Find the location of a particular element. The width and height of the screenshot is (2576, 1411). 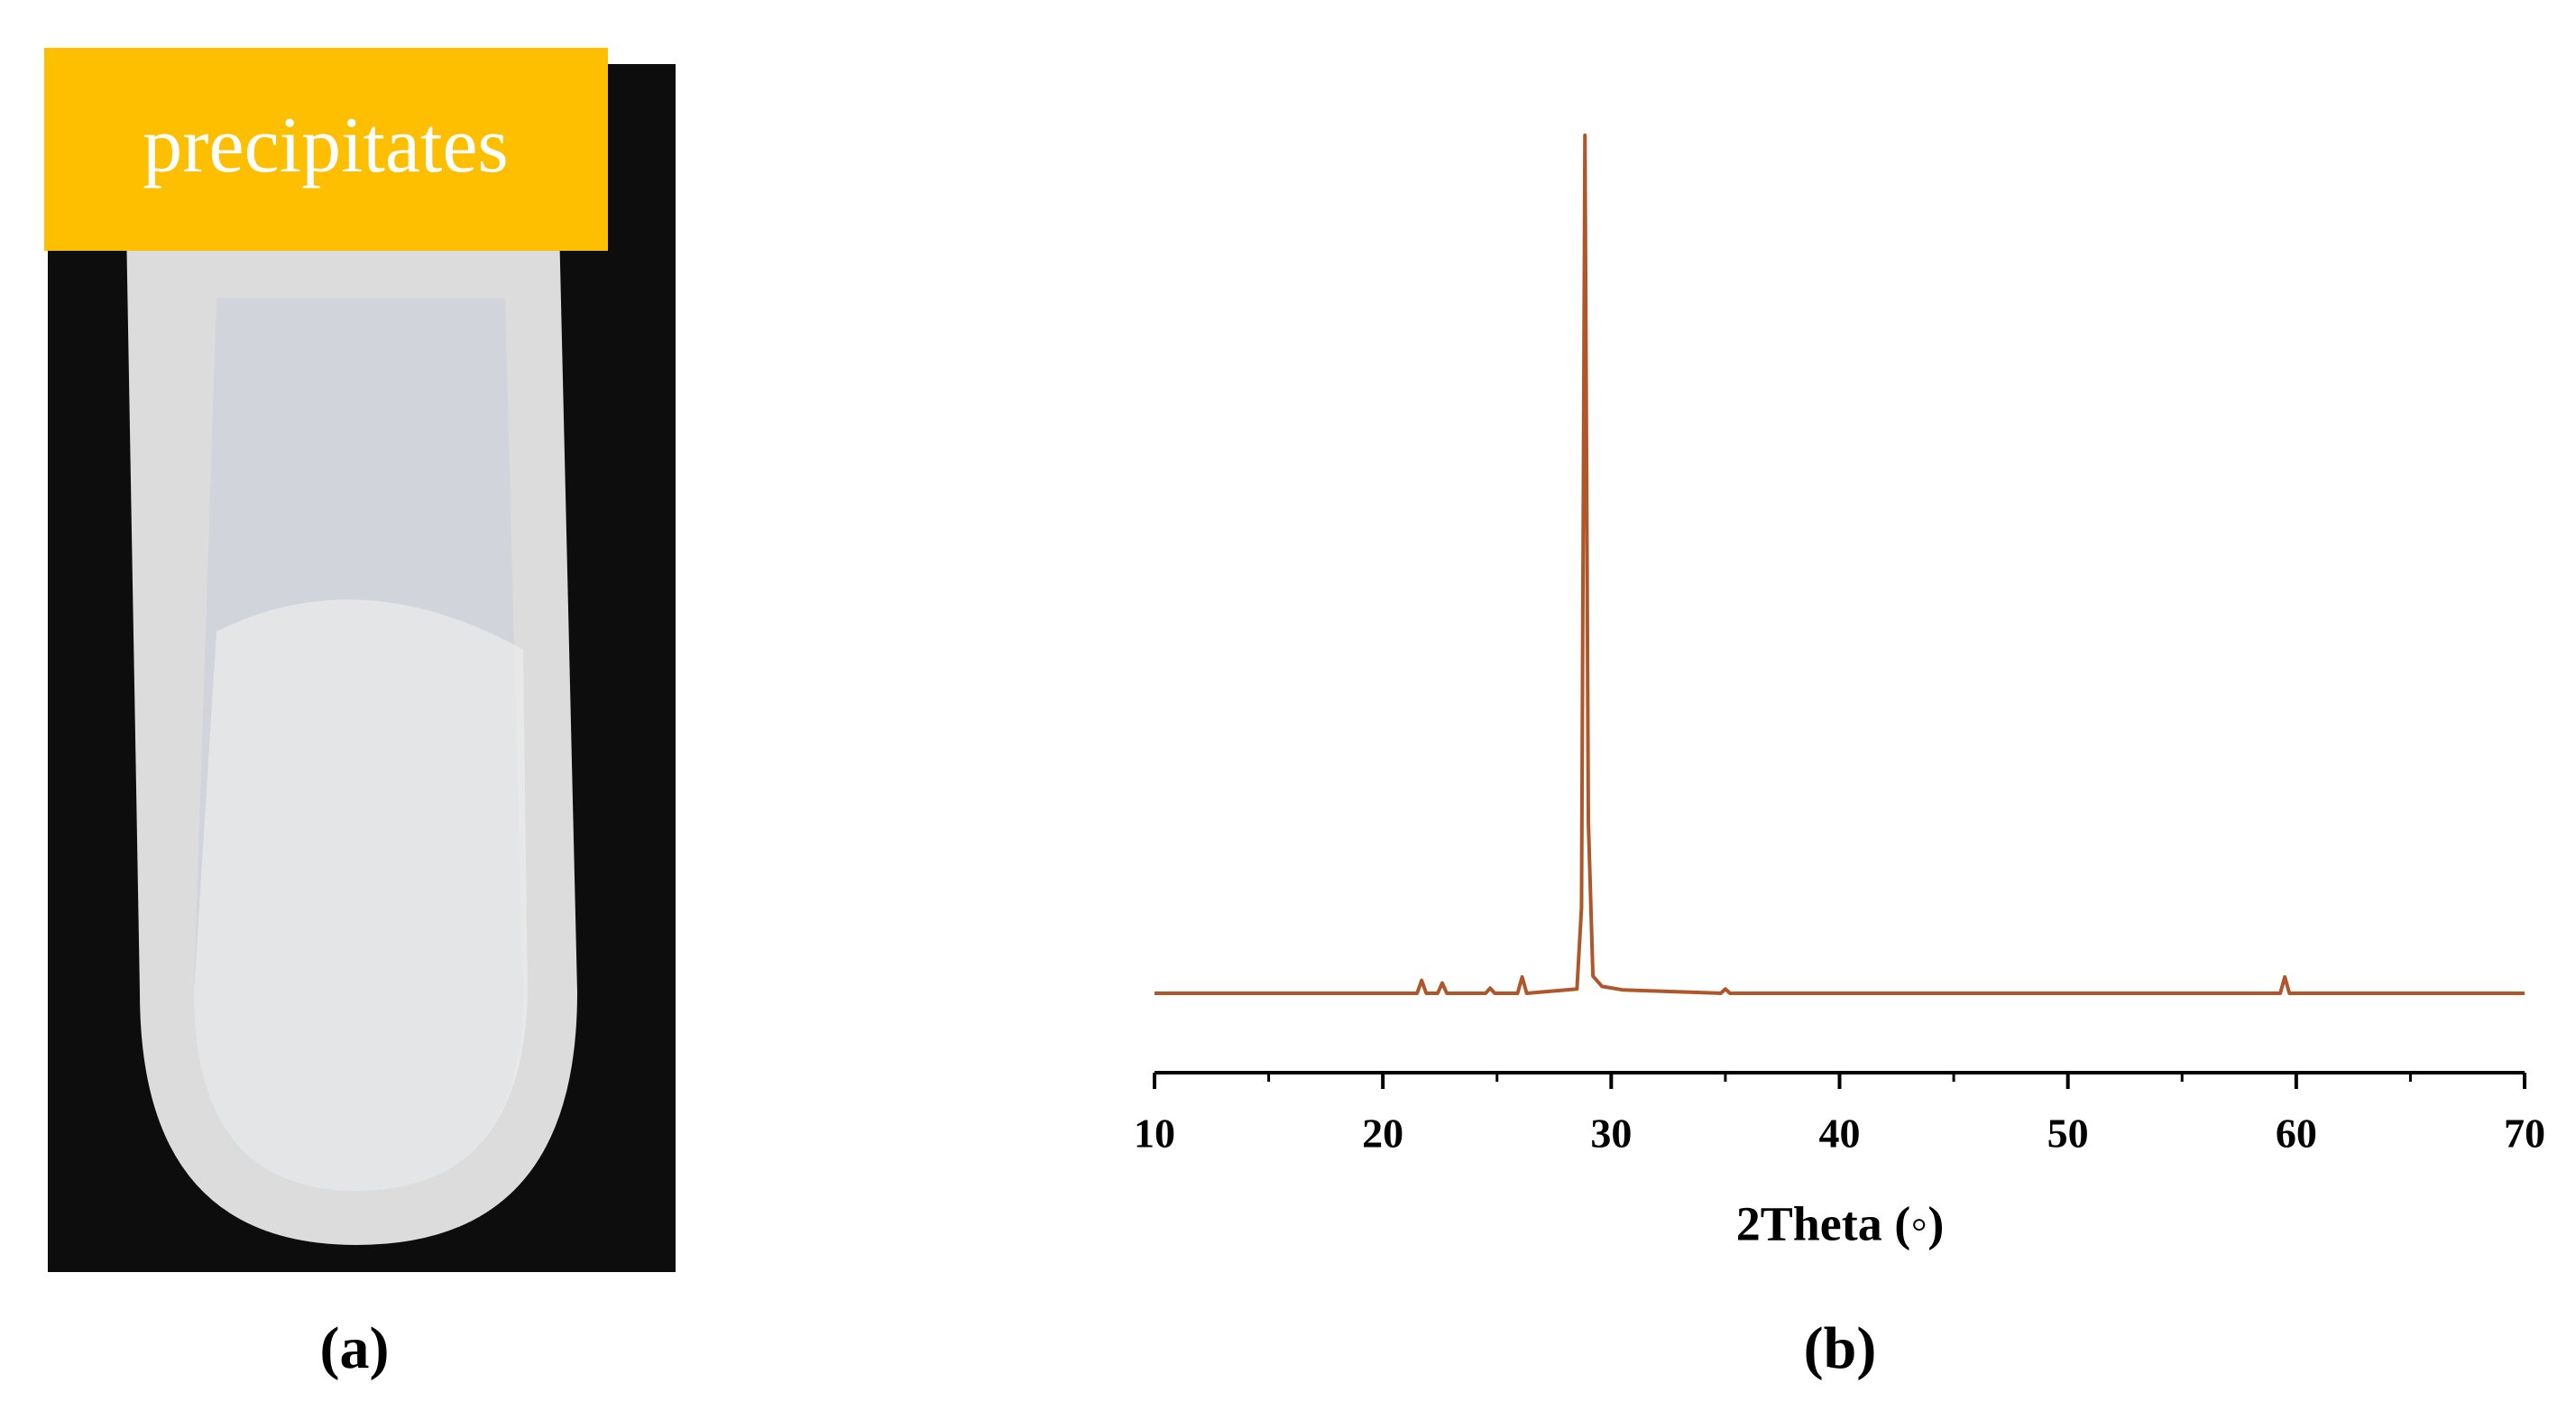

panel-label: (b) is located at coordinates (1840, 1348).